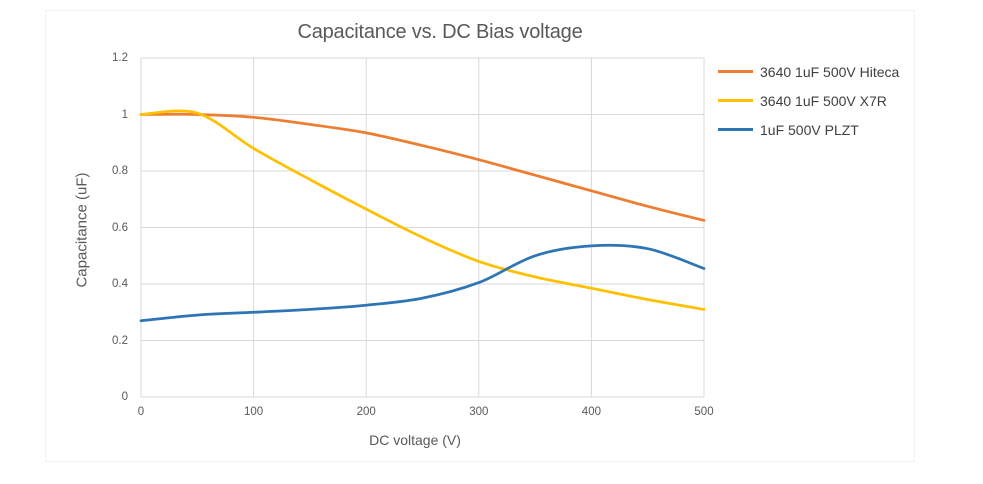  Describe the element at coordinates (120, 284) in the screenshot. I see `y-tick-label: 0.4` at that location.